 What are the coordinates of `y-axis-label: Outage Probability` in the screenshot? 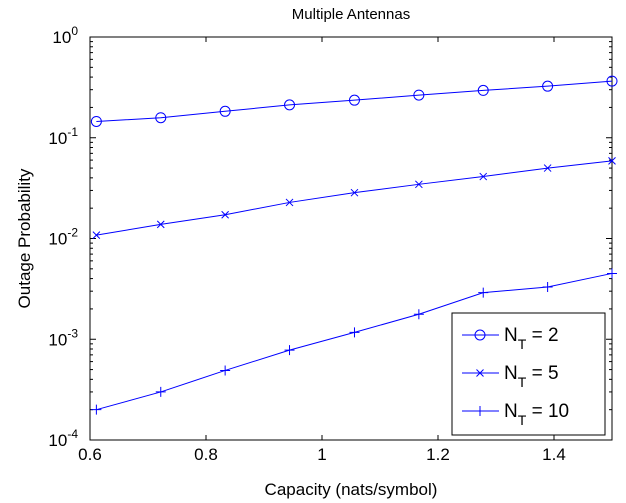 It's located at (24, 238).